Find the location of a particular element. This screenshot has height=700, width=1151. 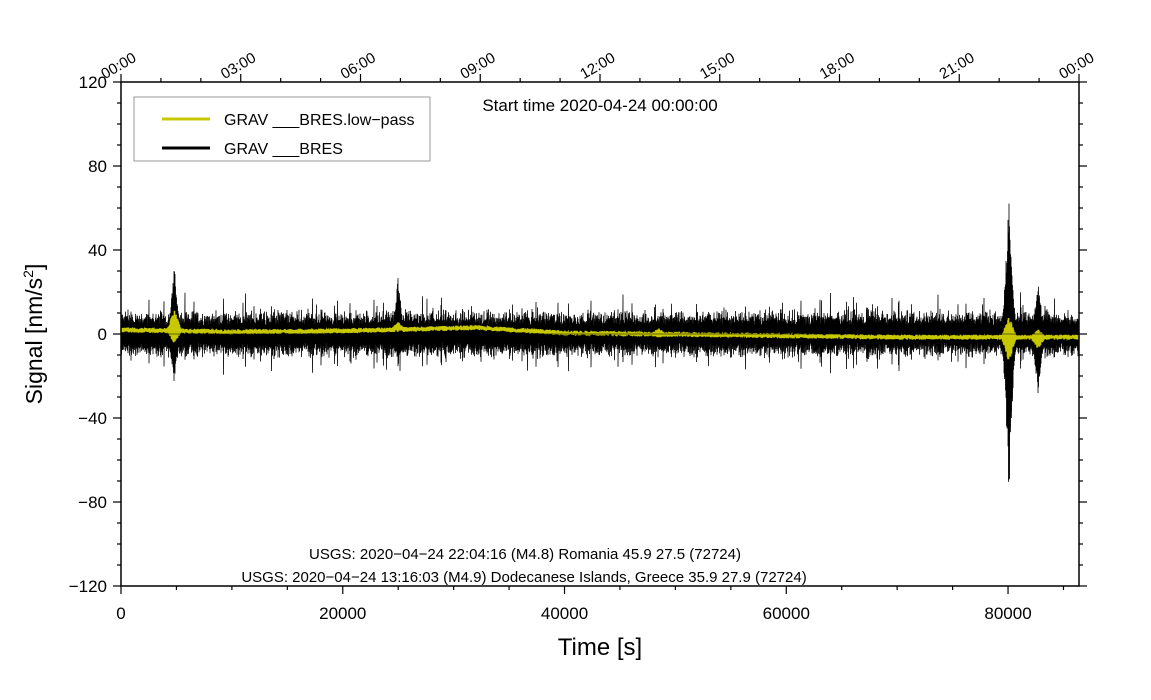

y-axis-label-close: ] is located at coordinates (34, 267).